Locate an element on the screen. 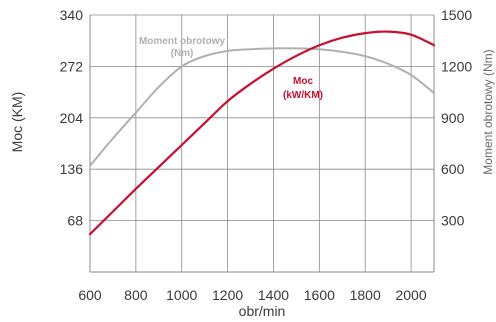 The width and height of the screenshot is (496, 322). x-axis-ticks: 600 800 1000 1200 1400 1600 1800 2000 is located at coordinates (252, 295).